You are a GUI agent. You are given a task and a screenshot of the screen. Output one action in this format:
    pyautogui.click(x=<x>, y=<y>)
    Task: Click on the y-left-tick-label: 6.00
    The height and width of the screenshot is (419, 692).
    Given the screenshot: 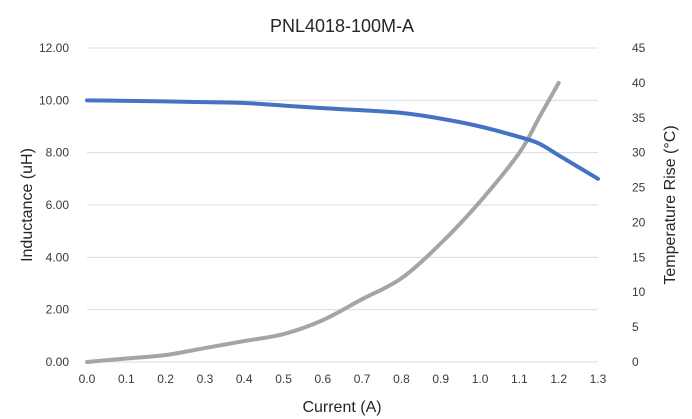 What is the action you would take?
    pyautogui.click(x=58, y=205)
    